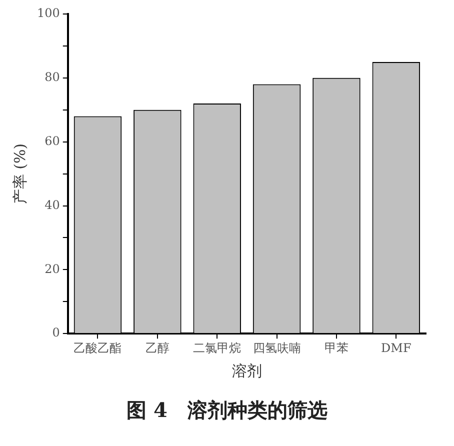 Image resolution: width=454 pixels, height=446 pixels. I want to click on caption: 图 4 溶剂种类的筛选, so click(227, 410).